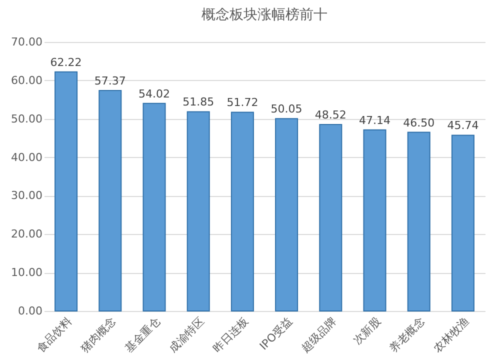 The image size is (500, 362). What do you see at coordinates (330, 115) in the screenshot?
I see `data-label: 48.52` at bounding box center [330, 115].